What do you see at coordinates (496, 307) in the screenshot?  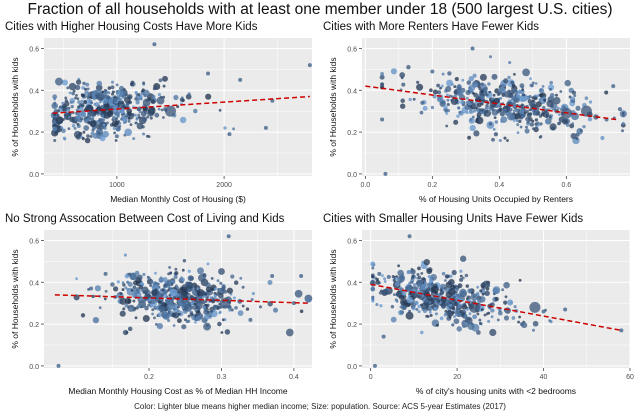 I see `trend-line` at bounding box center [496, 307].